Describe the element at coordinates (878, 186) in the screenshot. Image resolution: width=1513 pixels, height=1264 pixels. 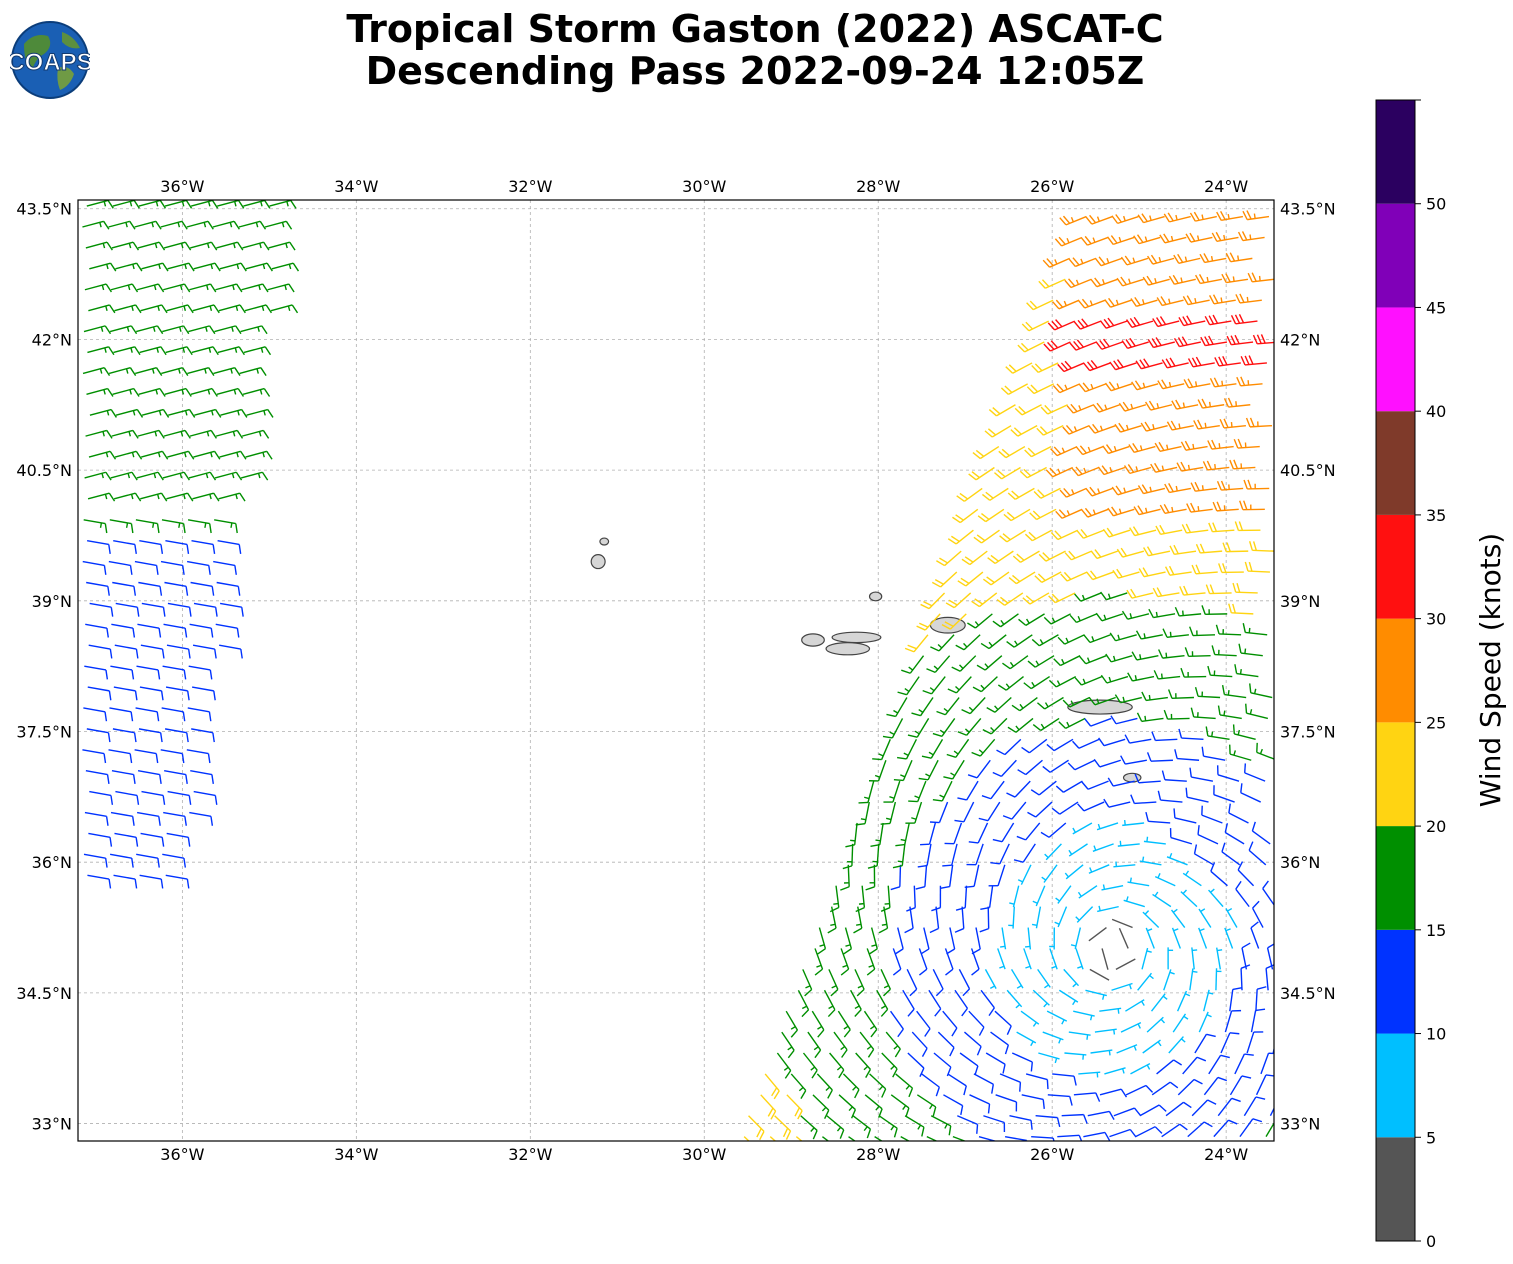
I see `lon-tick-label-top: 28°W` at that location.